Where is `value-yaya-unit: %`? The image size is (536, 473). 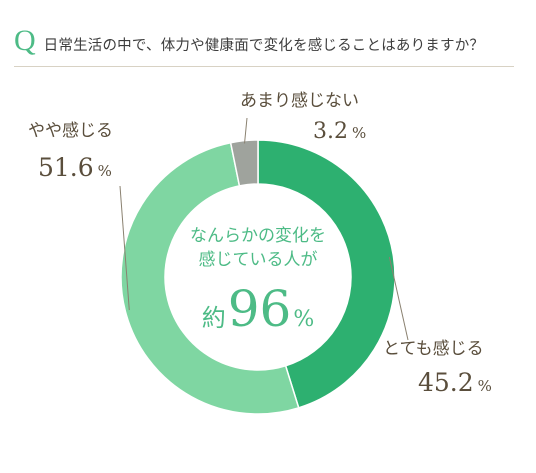 value-yaya-unit: % is located at coordinates (105, 171).